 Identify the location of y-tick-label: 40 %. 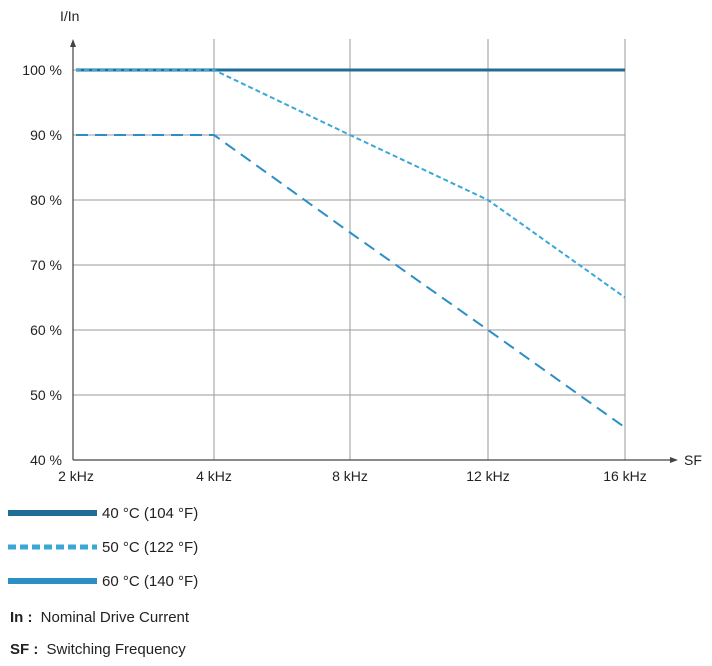
(46, 460).